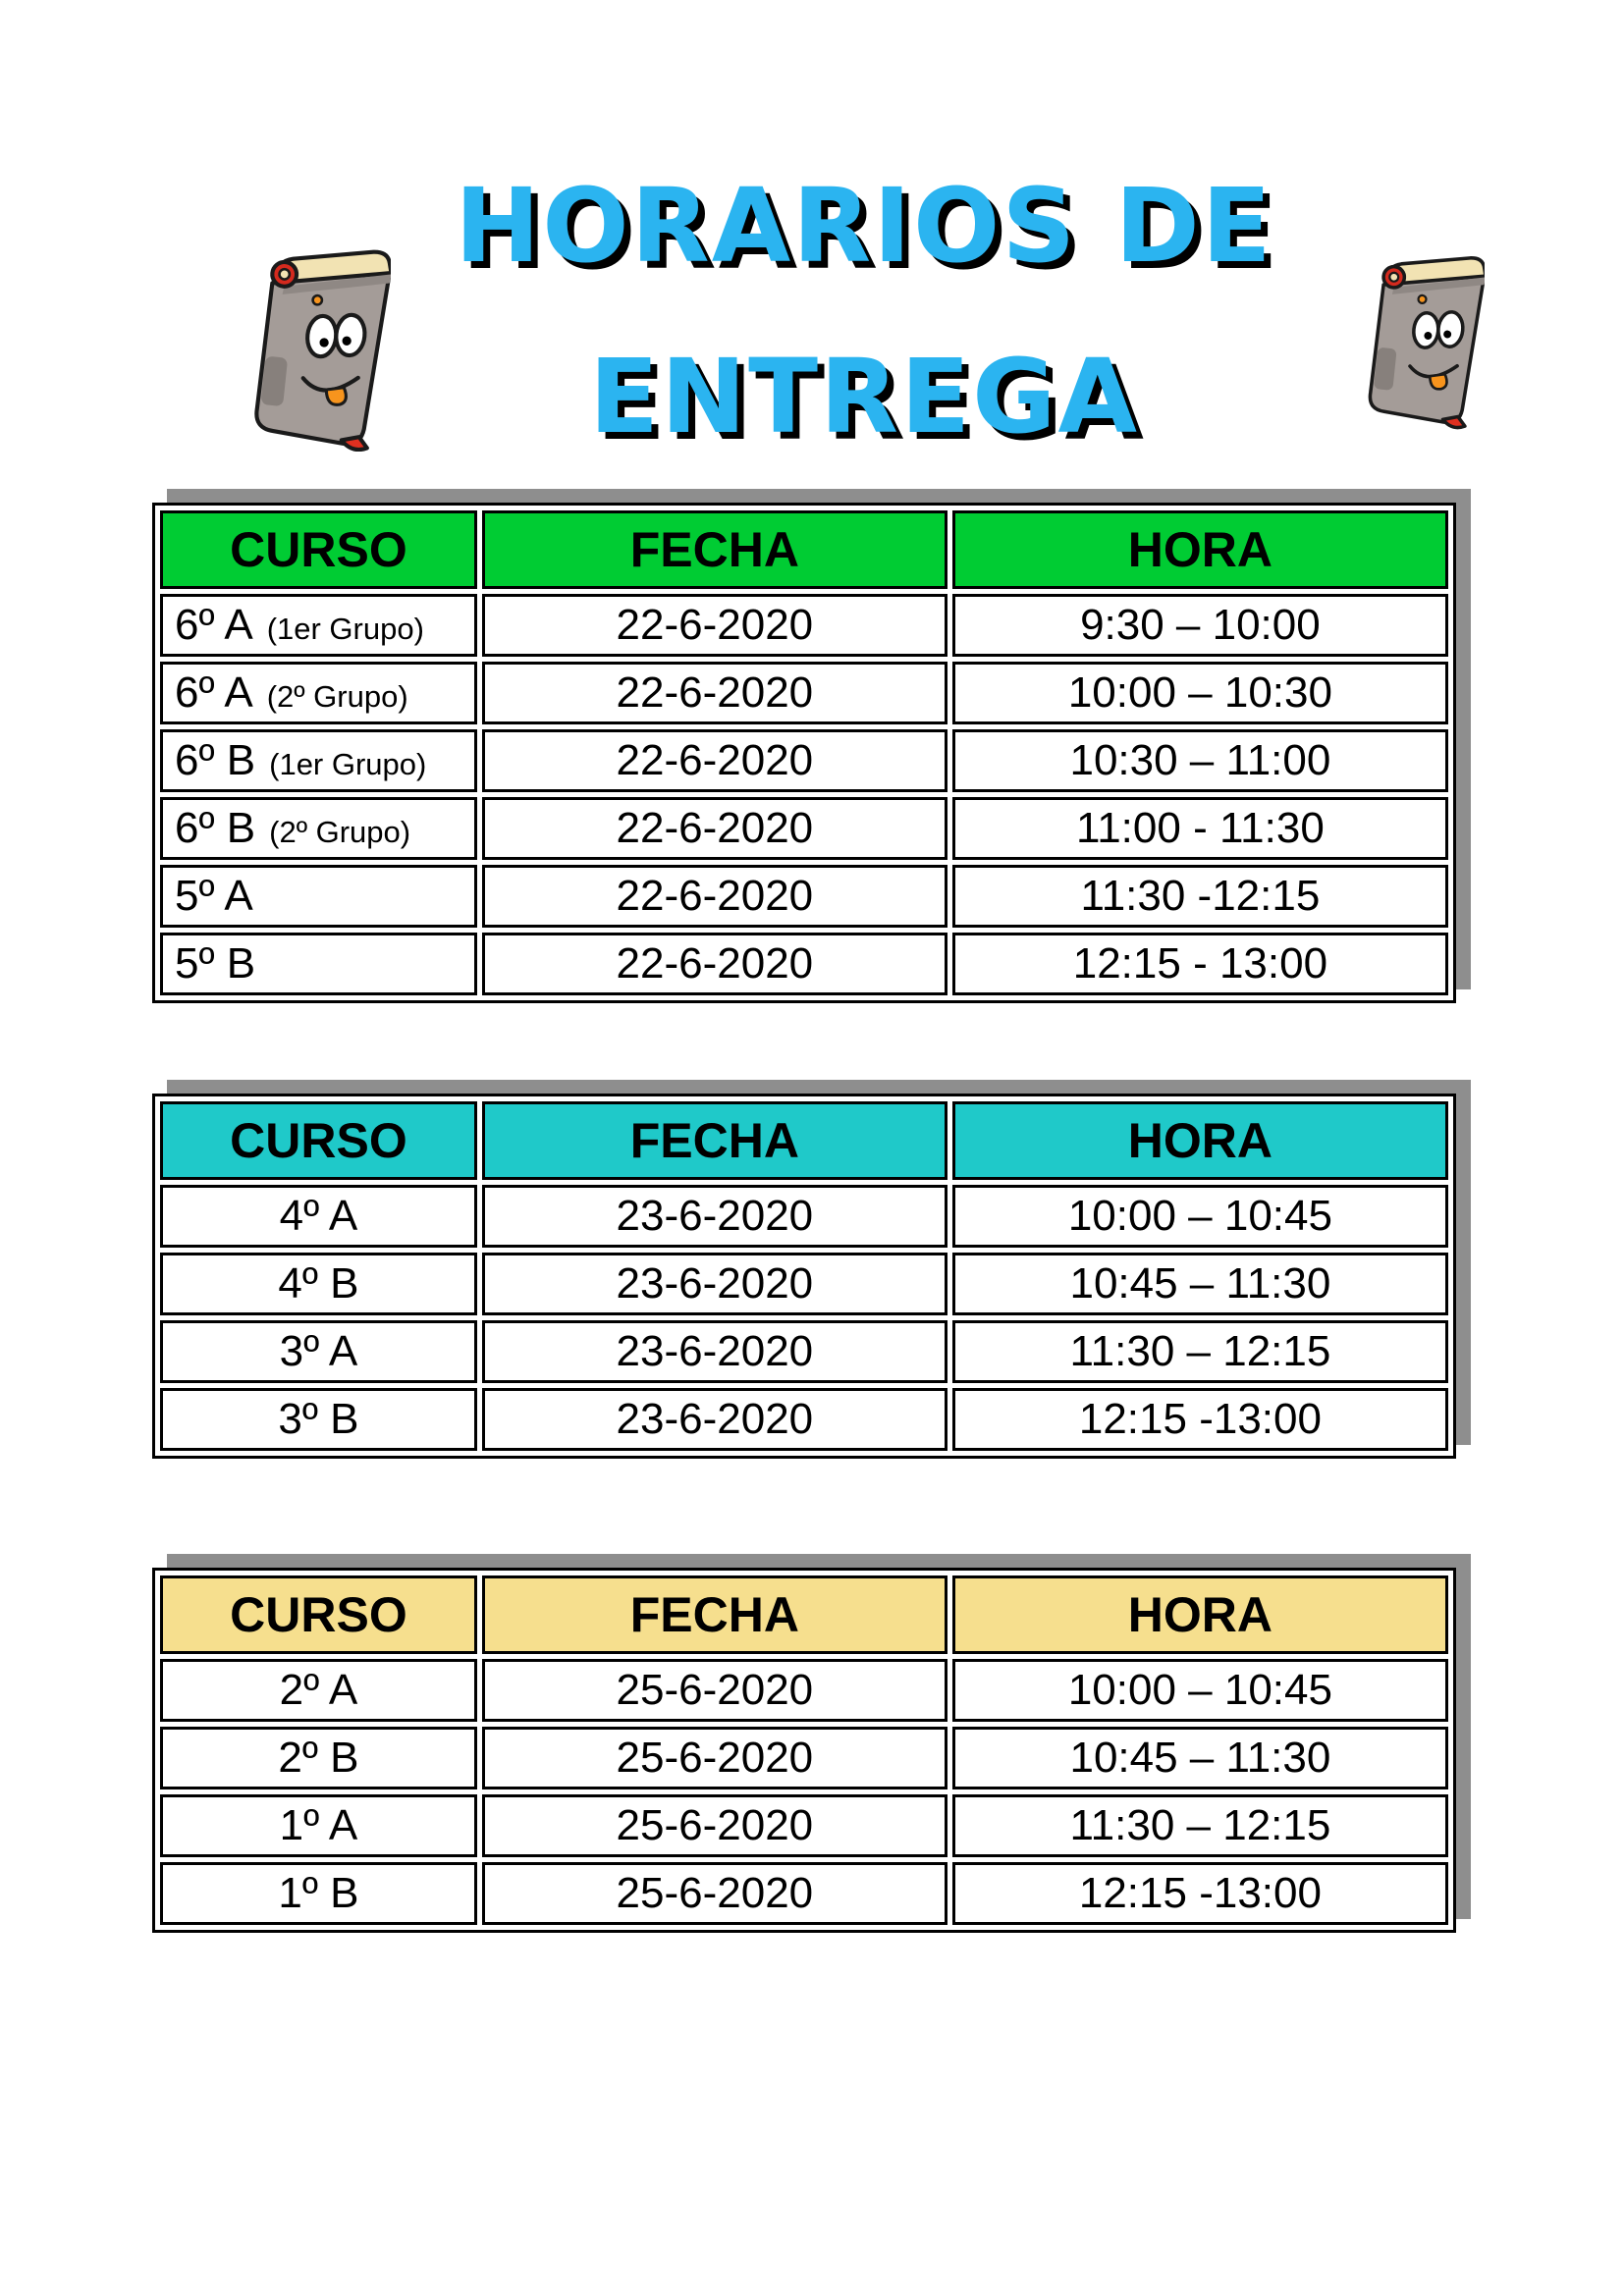  I want to click on table-row: 5º B 22-6-2020 12:15 - 13:00, so click(804, 964).